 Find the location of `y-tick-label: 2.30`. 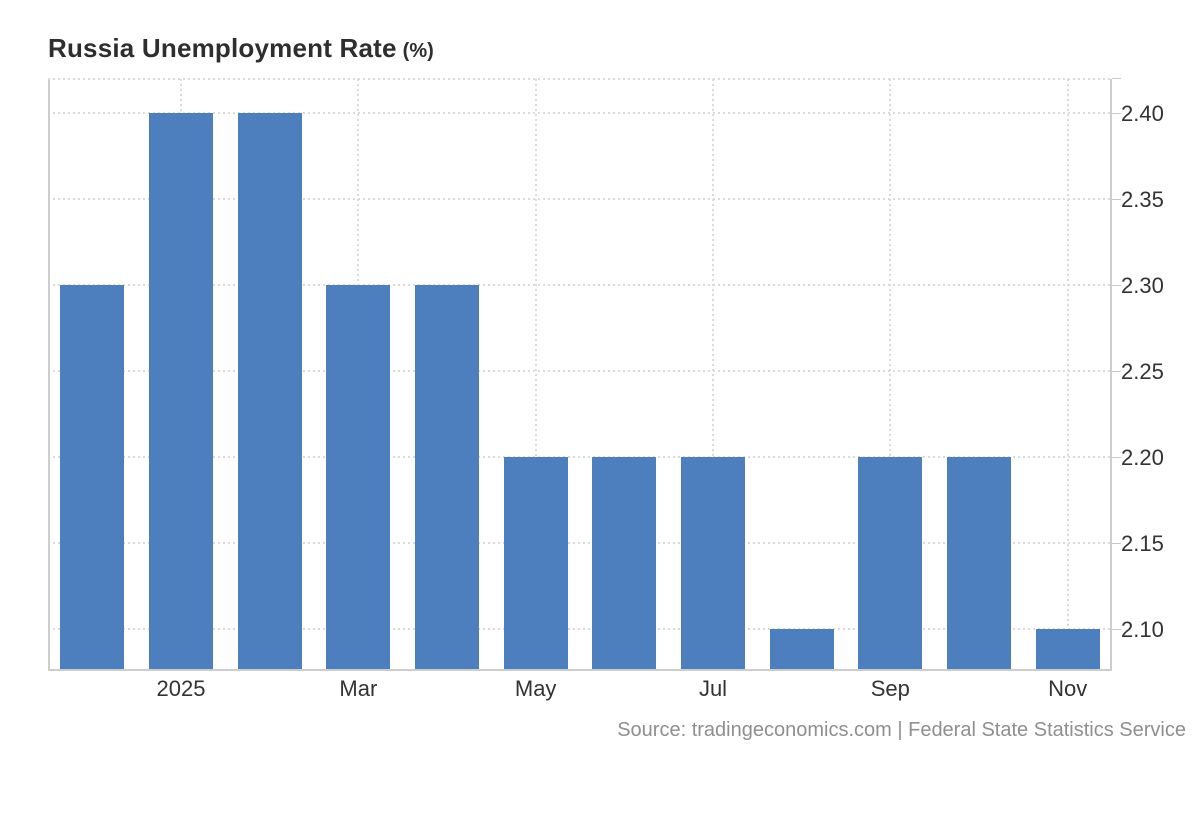

y-tick-label: 2.30 is located at coordinates (1142, 286).